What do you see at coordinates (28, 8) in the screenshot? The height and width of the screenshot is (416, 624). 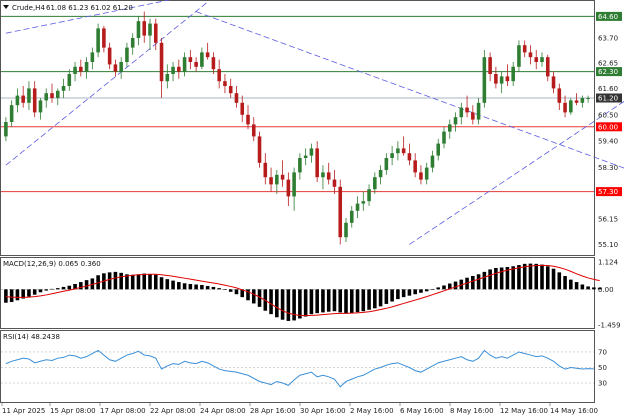 I see `symbol-label: Crude,H4` at bounding box center [28, 8].